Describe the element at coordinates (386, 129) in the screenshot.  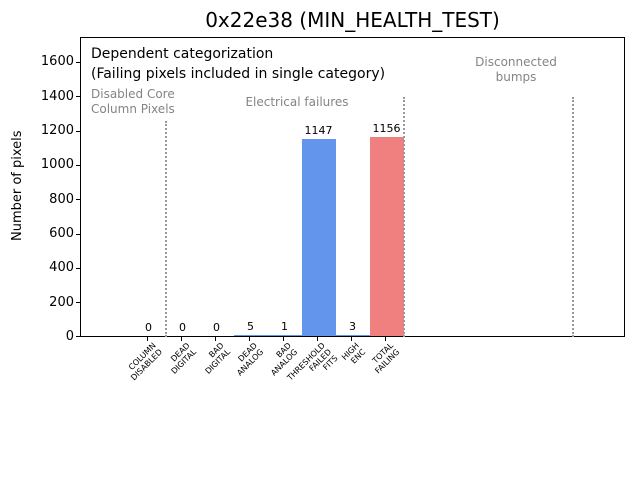
I see `bar-value-label: 1156` at that location.